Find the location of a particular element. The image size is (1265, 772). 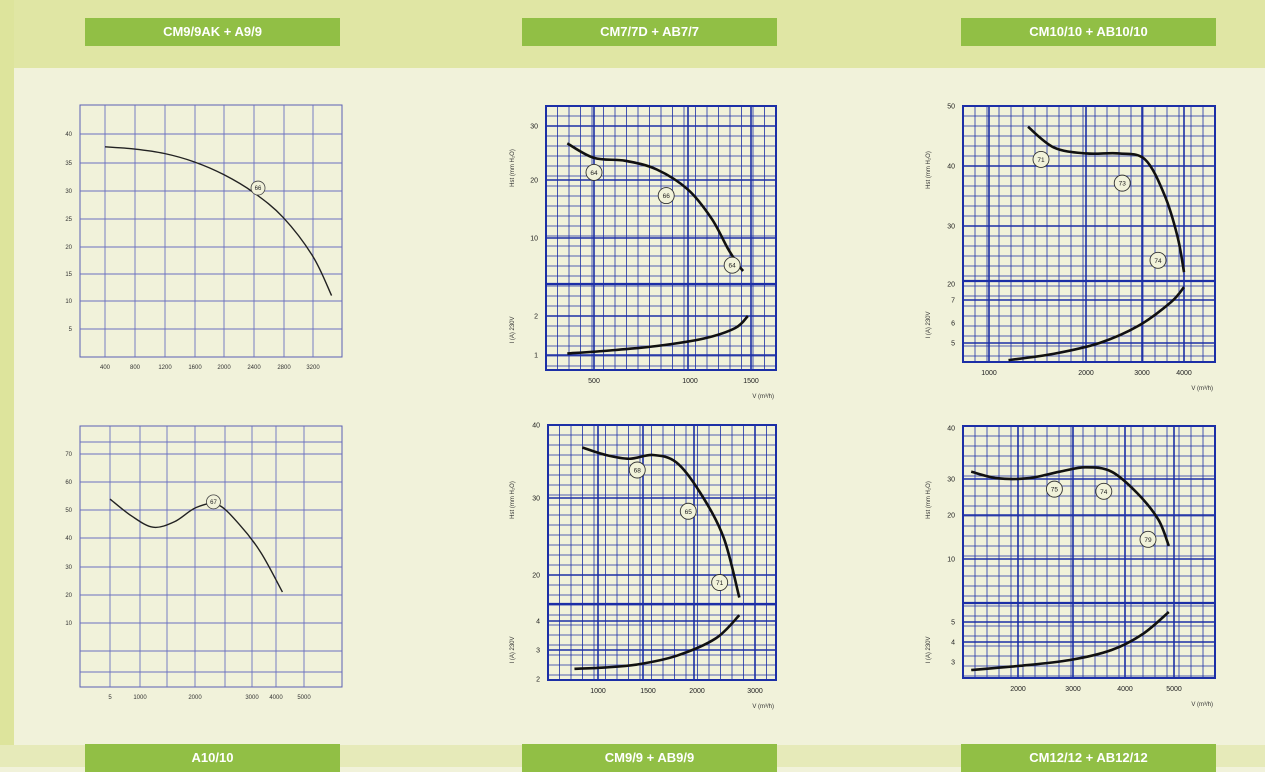

x-tick-label: 500 is located at coordinates (594, 381).